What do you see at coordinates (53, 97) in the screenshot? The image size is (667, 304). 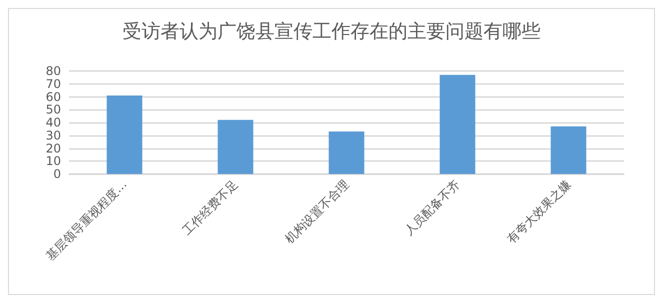 I see `y-tick-label: 60` at bounding box center [53, 97].